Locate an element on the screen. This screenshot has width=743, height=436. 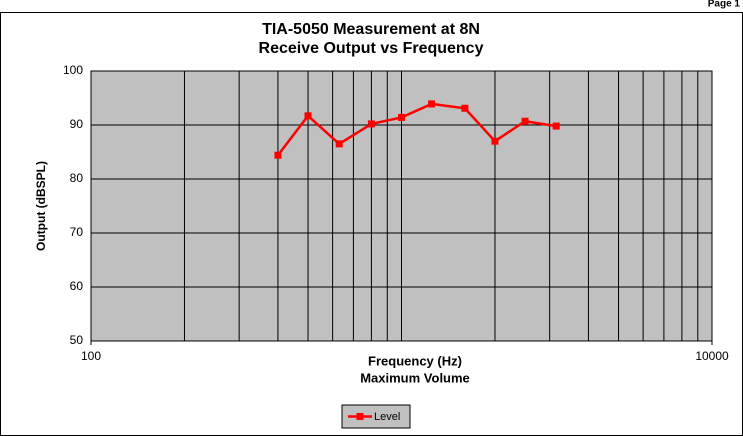
chart-title: TIA-5050 Measurement at 8N is located at coordinates (371, 29).